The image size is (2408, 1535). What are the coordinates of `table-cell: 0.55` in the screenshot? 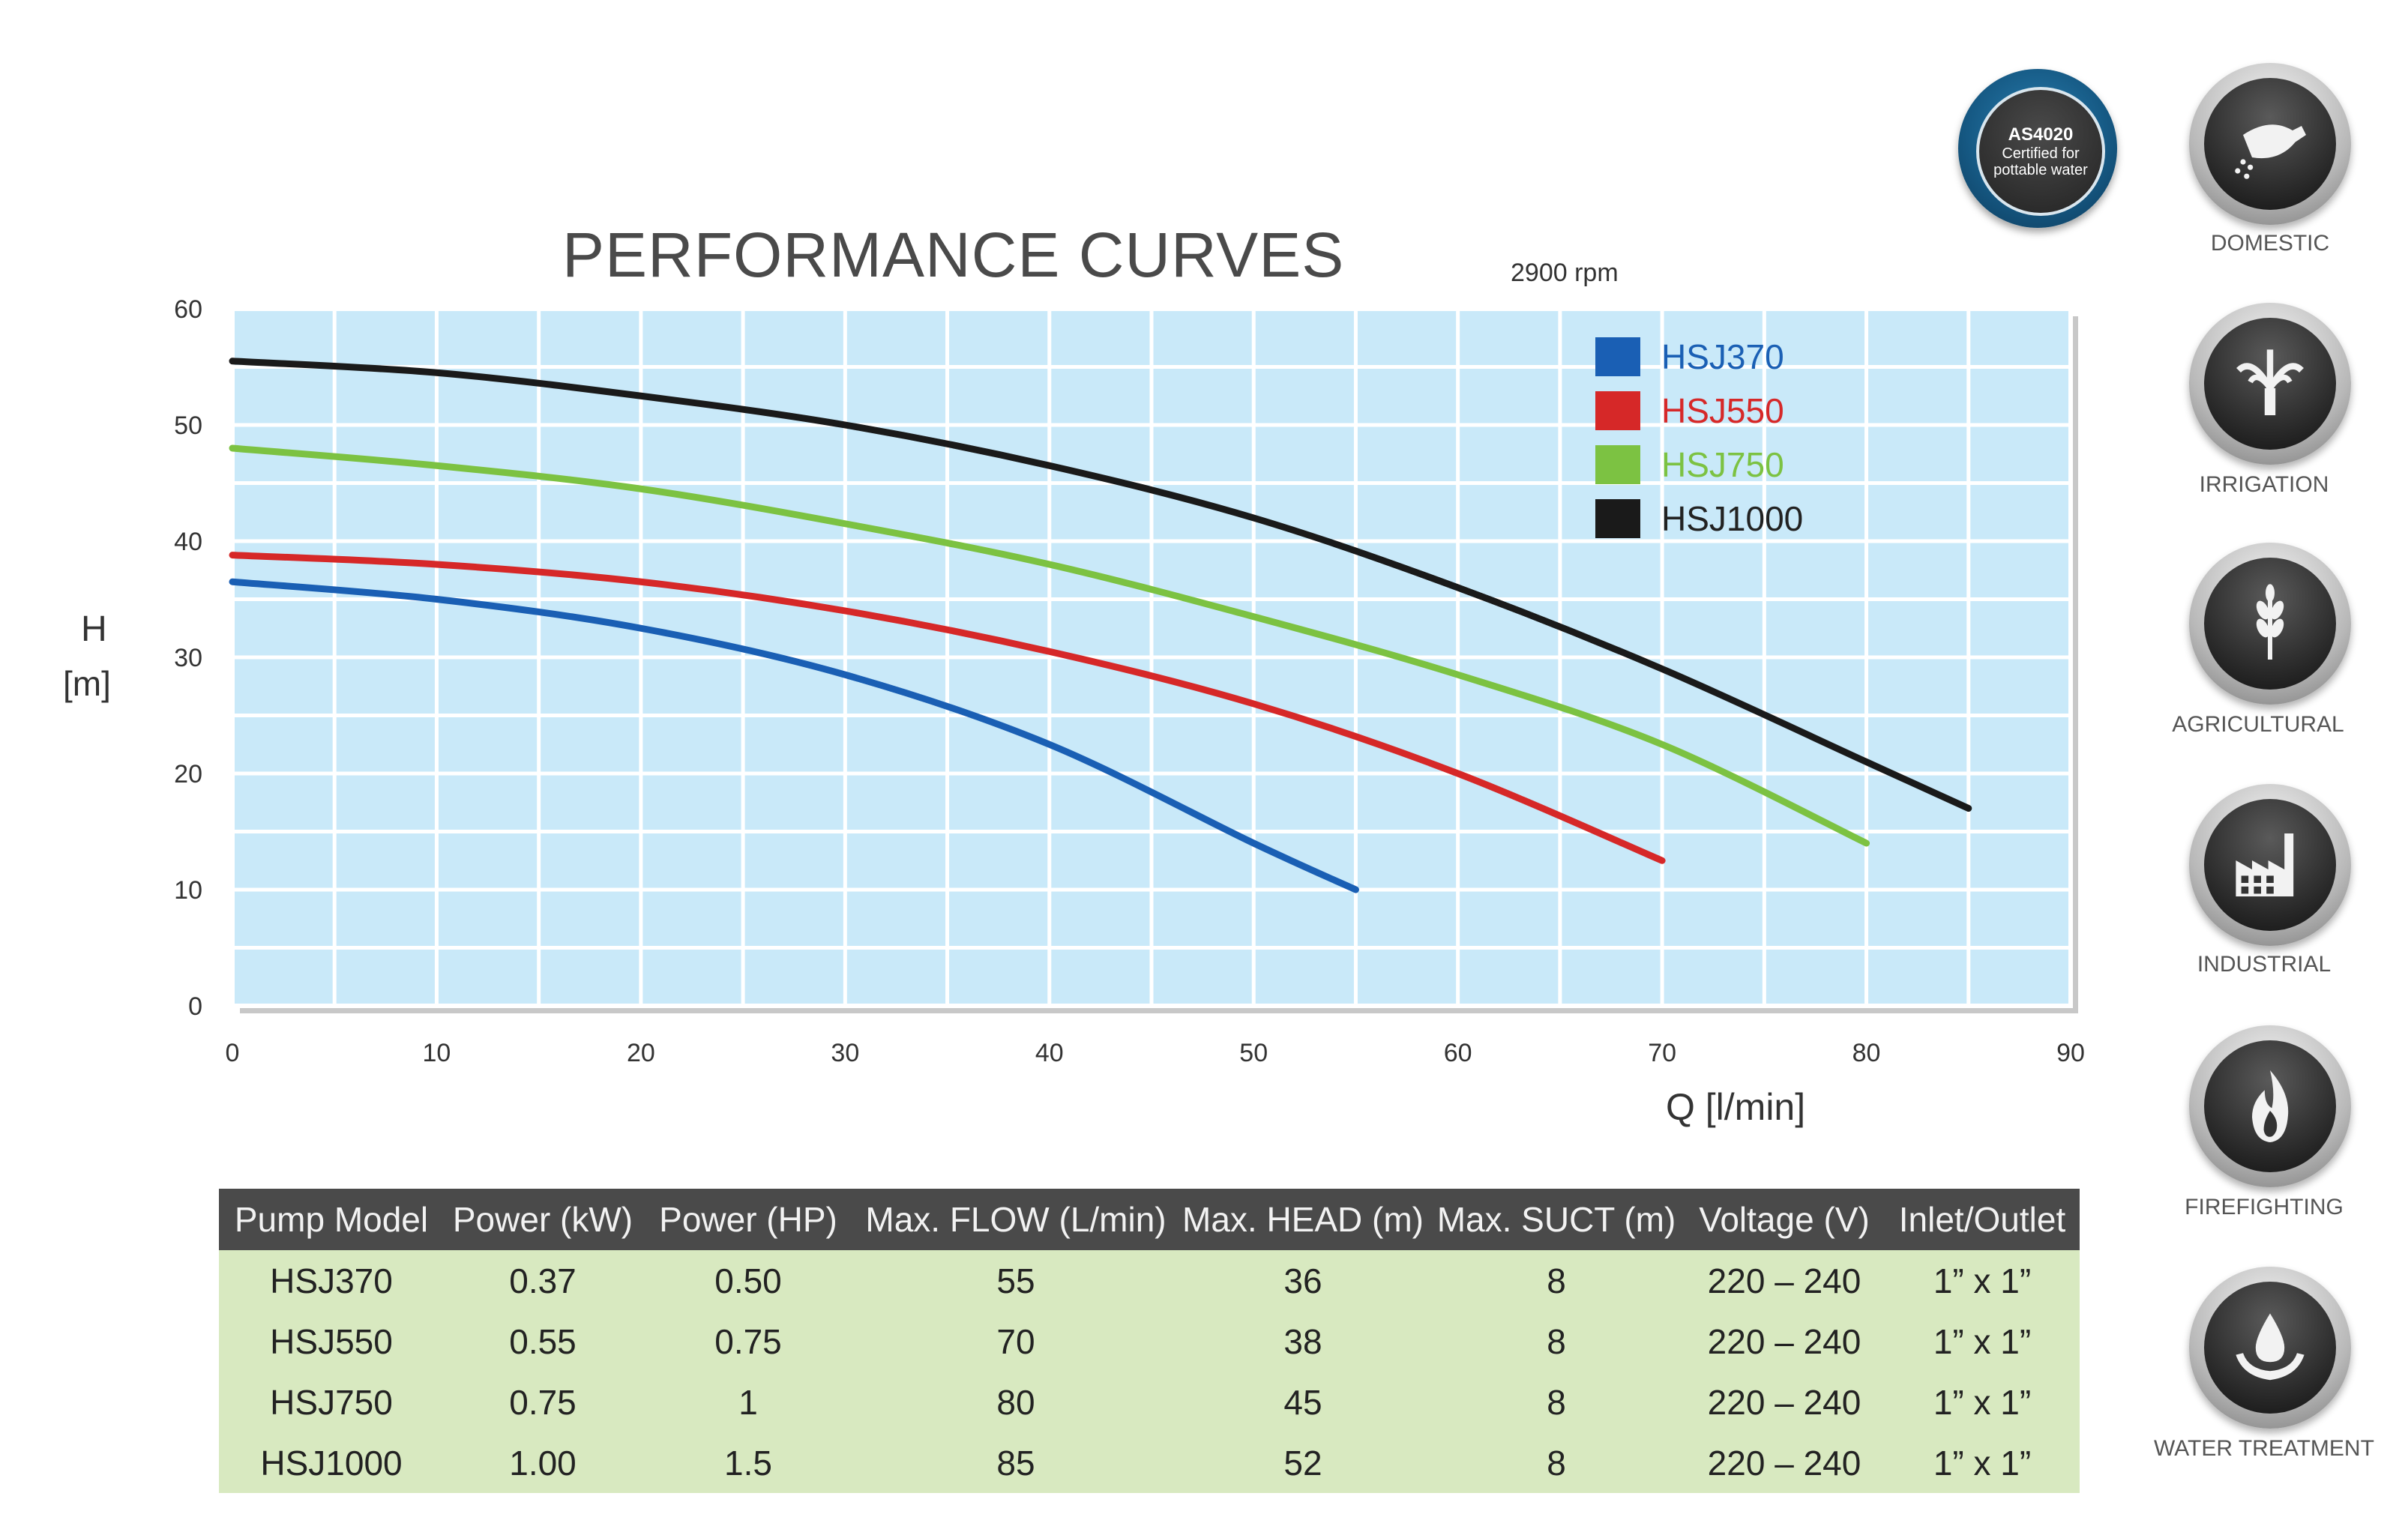 It's located at (543, 1341).